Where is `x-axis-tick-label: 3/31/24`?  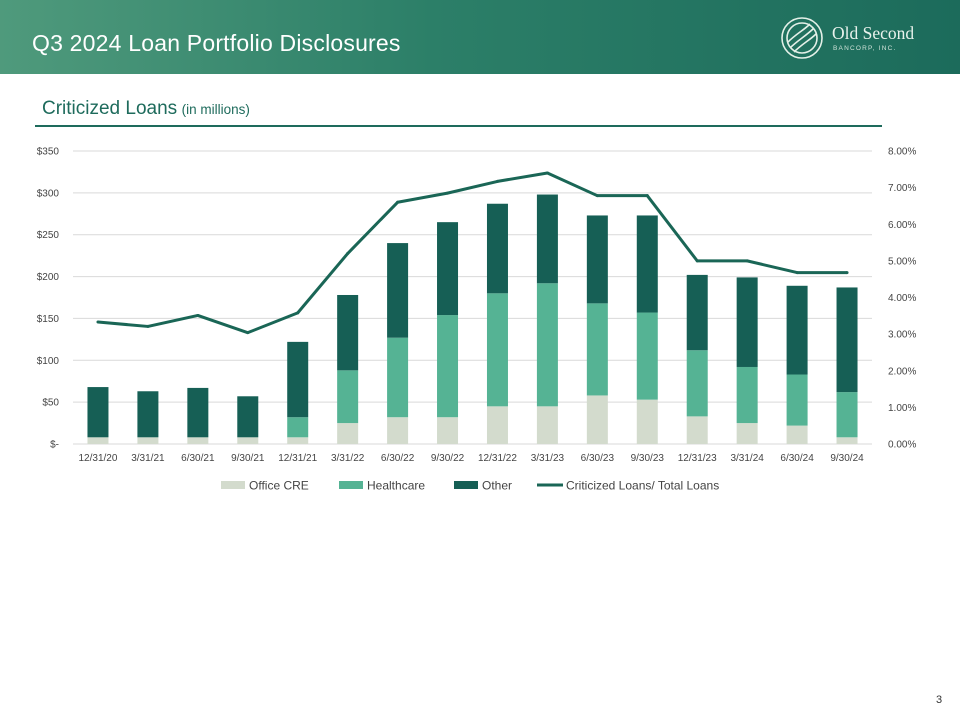
x-axis-tick-label: 3/31/24 is located at coordinates (747, 458).